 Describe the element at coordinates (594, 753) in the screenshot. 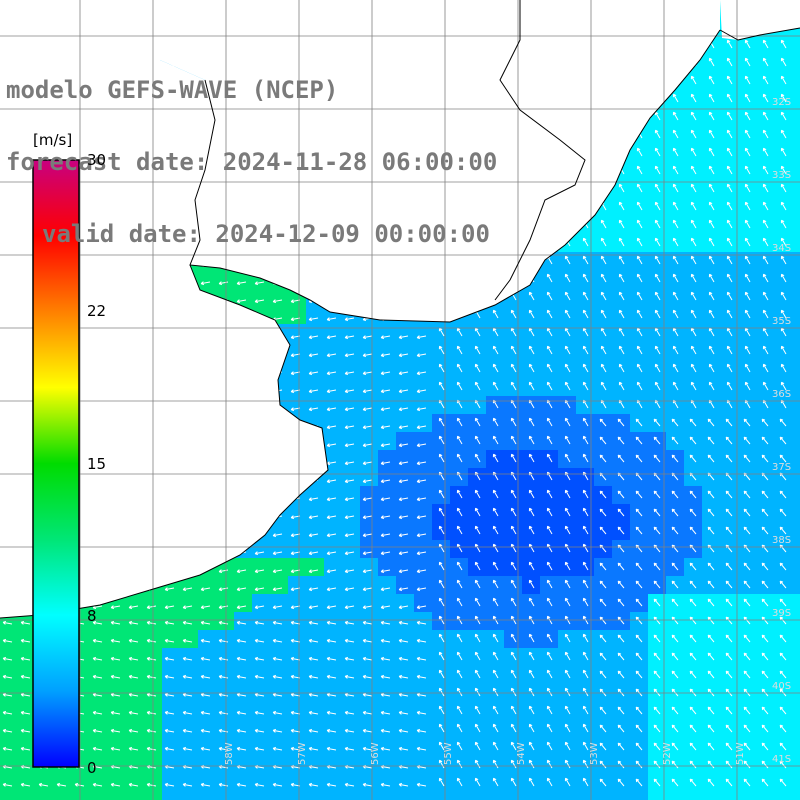

I see `lon-label: 53W` at that location.